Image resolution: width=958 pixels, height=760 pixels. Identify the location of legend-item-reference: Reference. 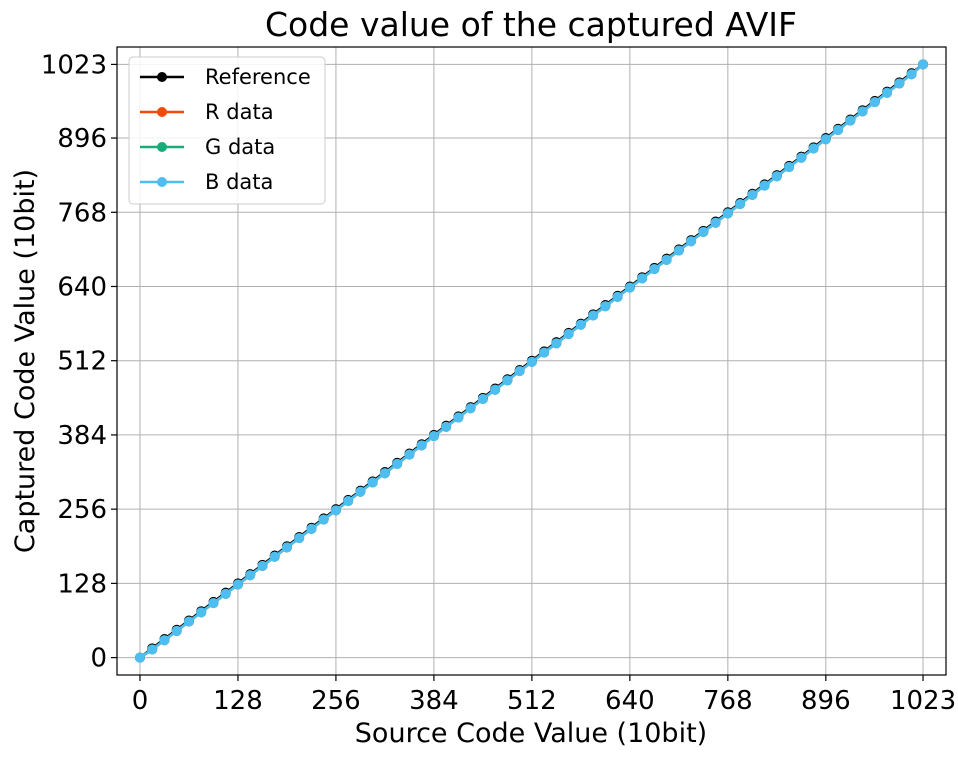
(225, 77).